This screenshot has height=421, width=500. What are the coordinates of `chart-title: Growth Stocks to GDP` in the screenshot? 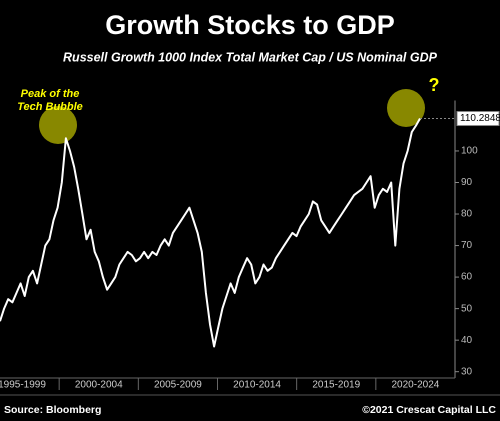 It's located at (250, 25).